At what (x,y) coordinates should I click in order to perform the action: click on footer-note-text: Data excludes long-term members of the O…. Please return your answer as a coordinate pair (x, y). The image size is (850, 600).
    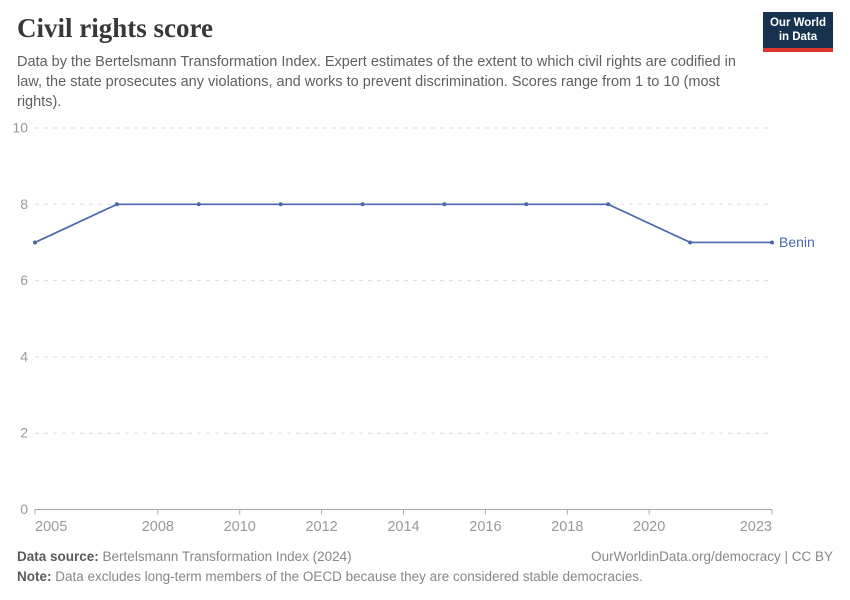
    Looking at the image, I should click on (349, 576).